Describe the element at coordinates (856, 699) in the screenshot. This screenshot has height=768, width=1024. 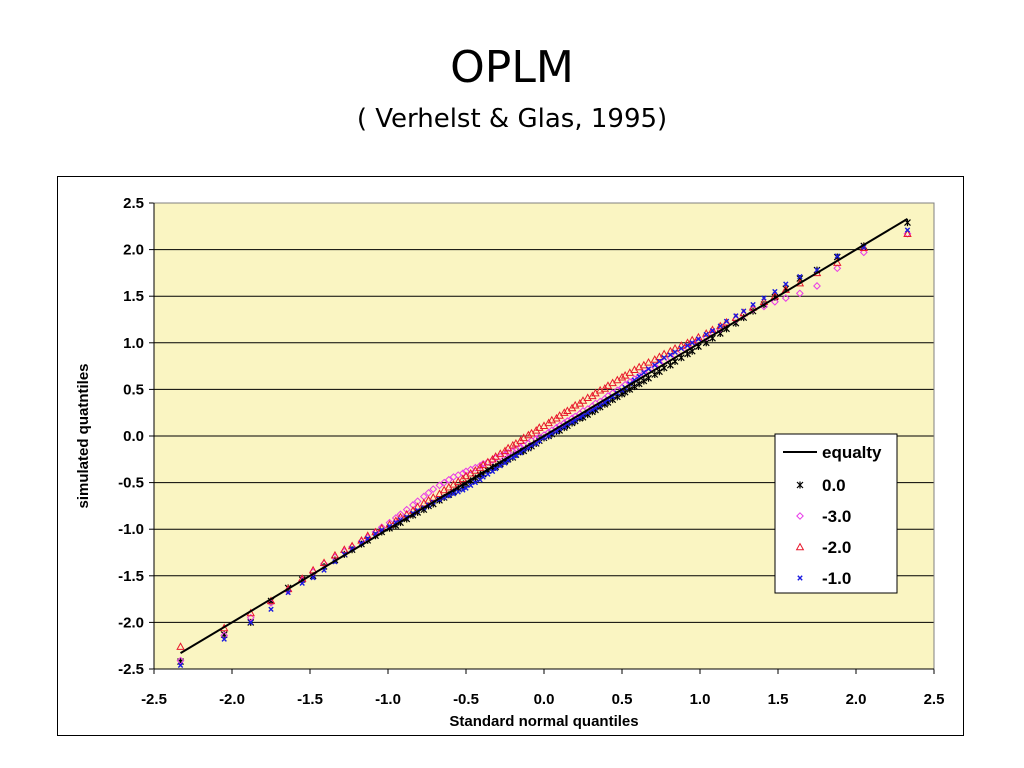
I see `x-tick-label: 2.0` at that location.